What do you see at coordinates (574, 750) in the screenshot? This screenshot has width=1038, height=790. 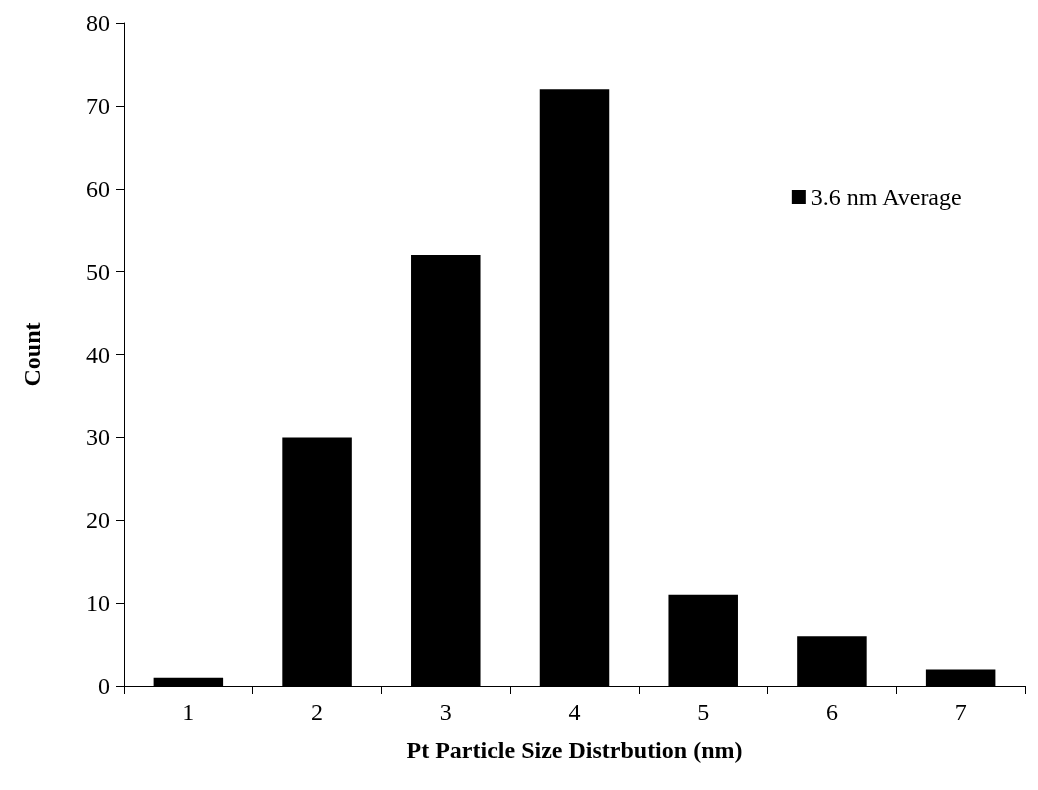 I see `x-axis-title: Pt Particle Size Distrbution (nm)` at bounding box center [574, 750].